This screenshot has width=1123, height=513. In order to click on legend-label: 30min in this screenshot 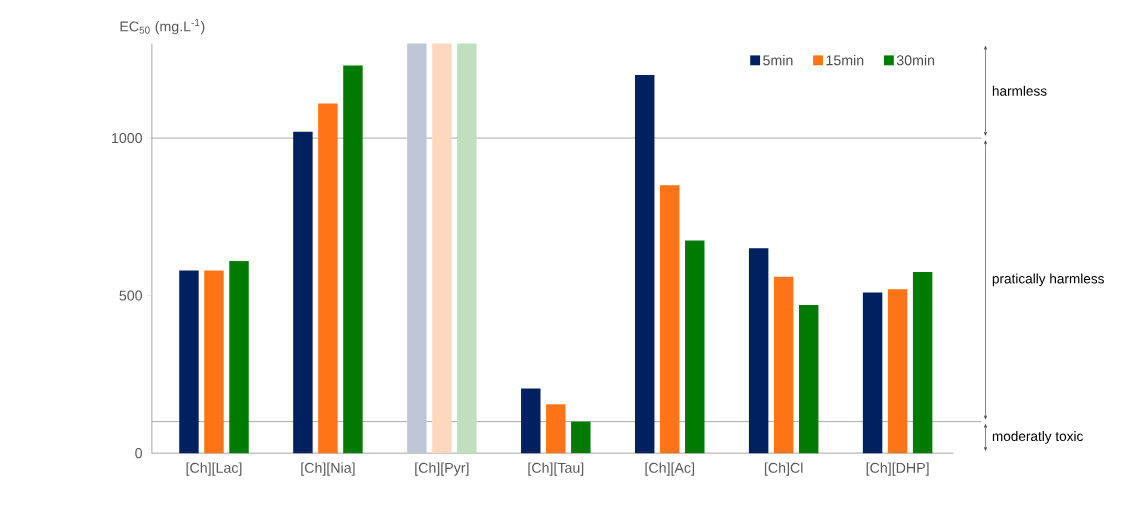, I will do `click(915, 60)`.